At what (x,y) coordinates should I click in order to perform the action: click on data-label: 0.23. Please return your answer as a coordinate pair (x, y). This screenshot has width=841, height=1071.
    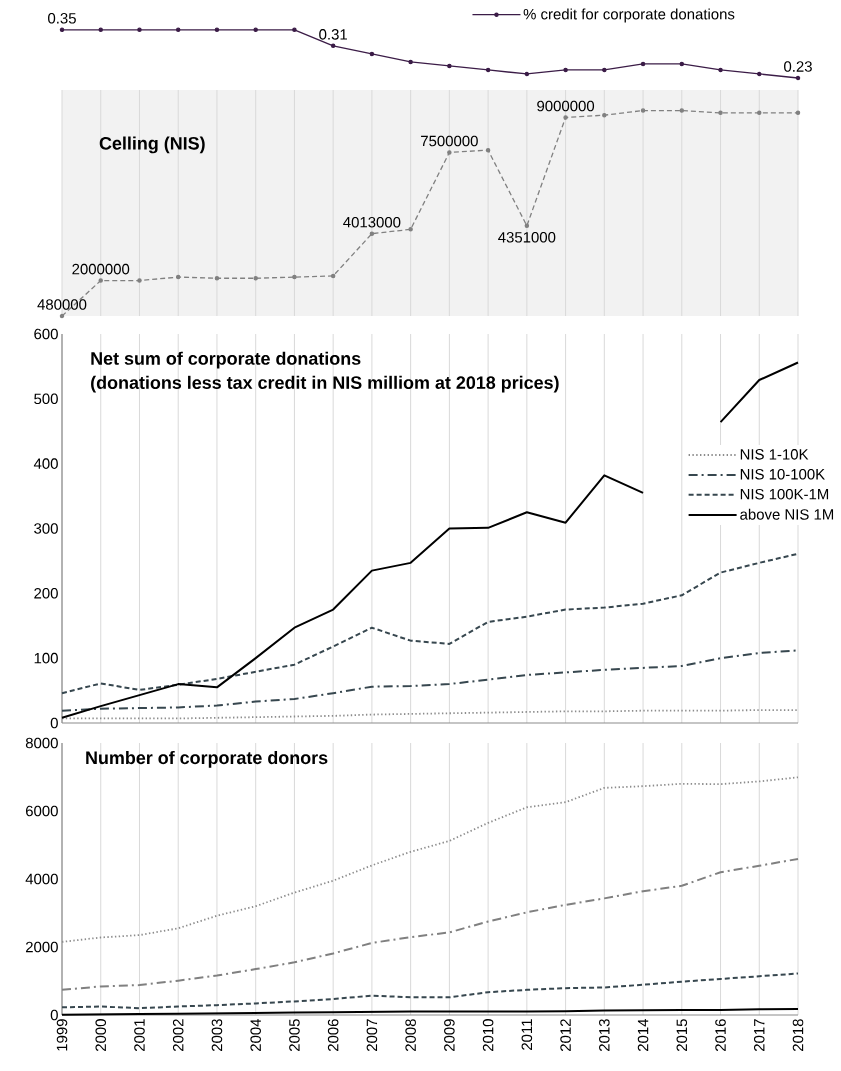
    Looking at the image, I should click on (798, 66).